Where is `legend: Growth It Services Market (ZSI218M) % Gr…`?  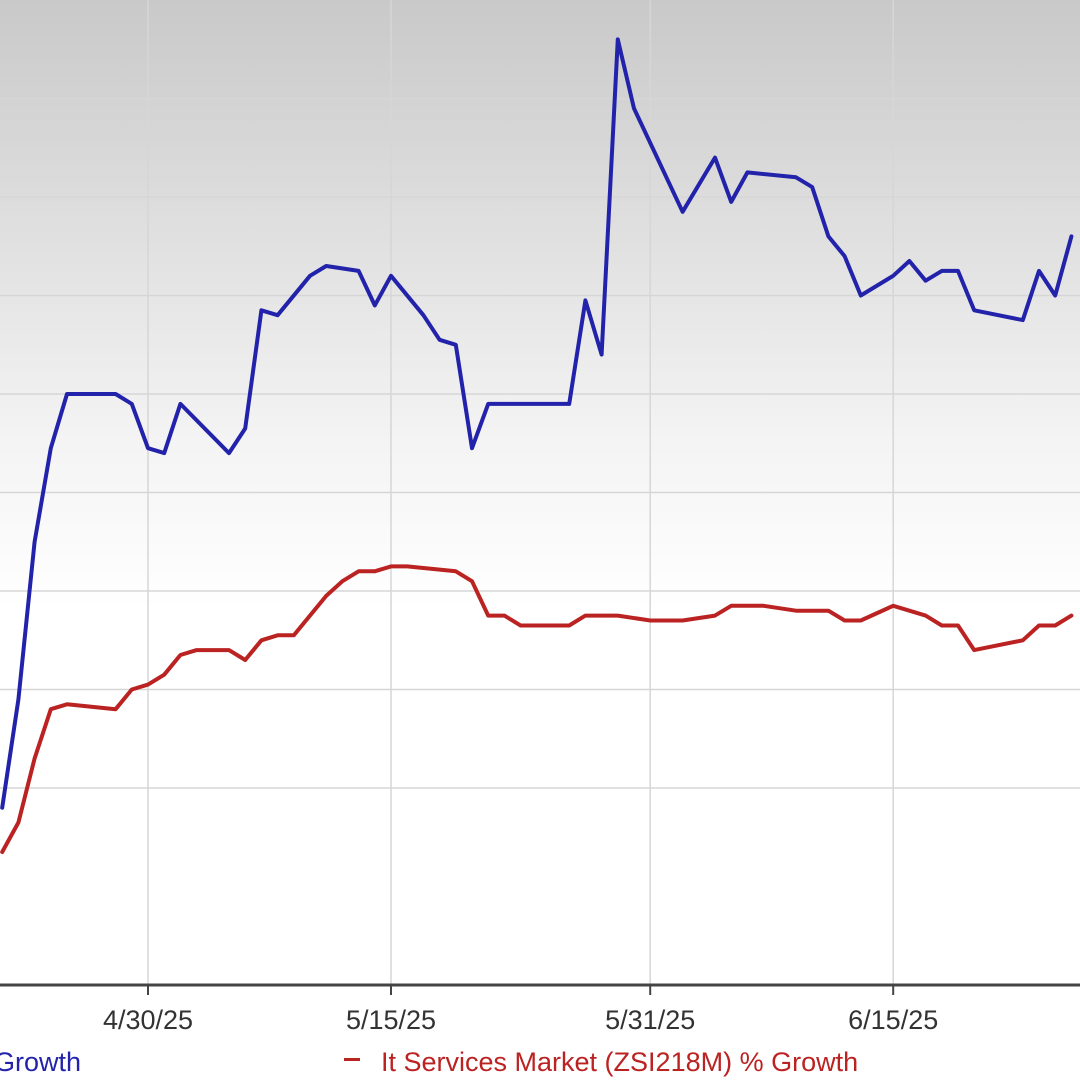 legend: Growth It Services Market (ZSI218M) % Gr… is located at coordinates (429, 1062).